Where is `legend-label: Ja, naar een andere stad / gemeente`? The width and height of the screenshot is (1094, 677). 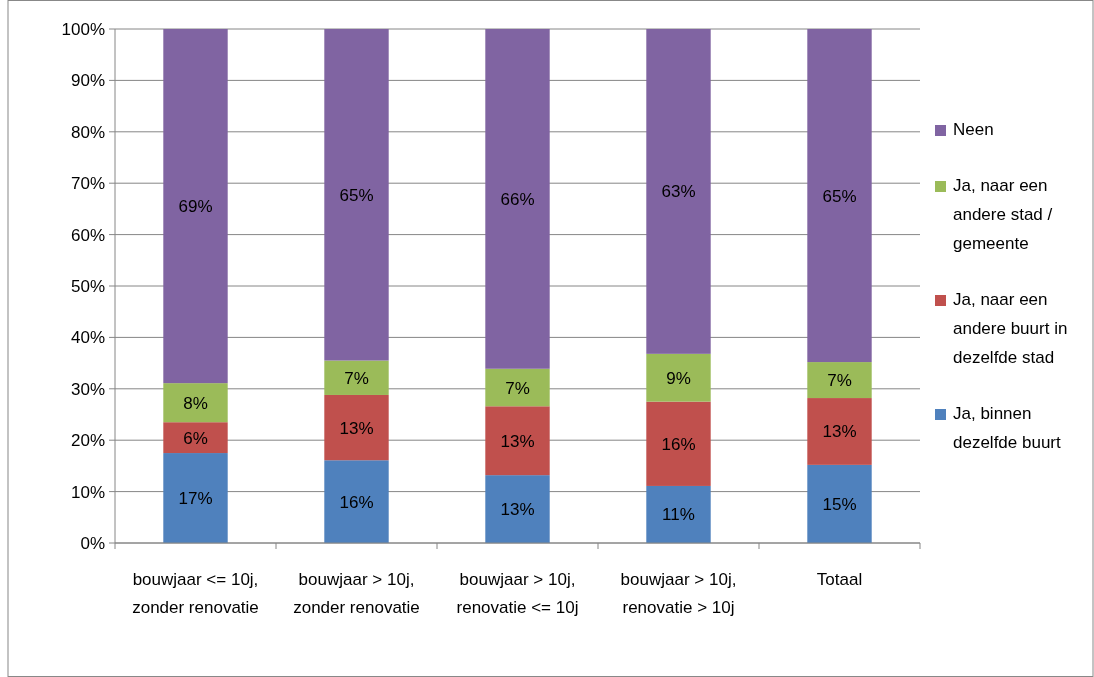 legend-label: Ja, naar een andere stad / gemeente is located at coordinates (1003, 214).